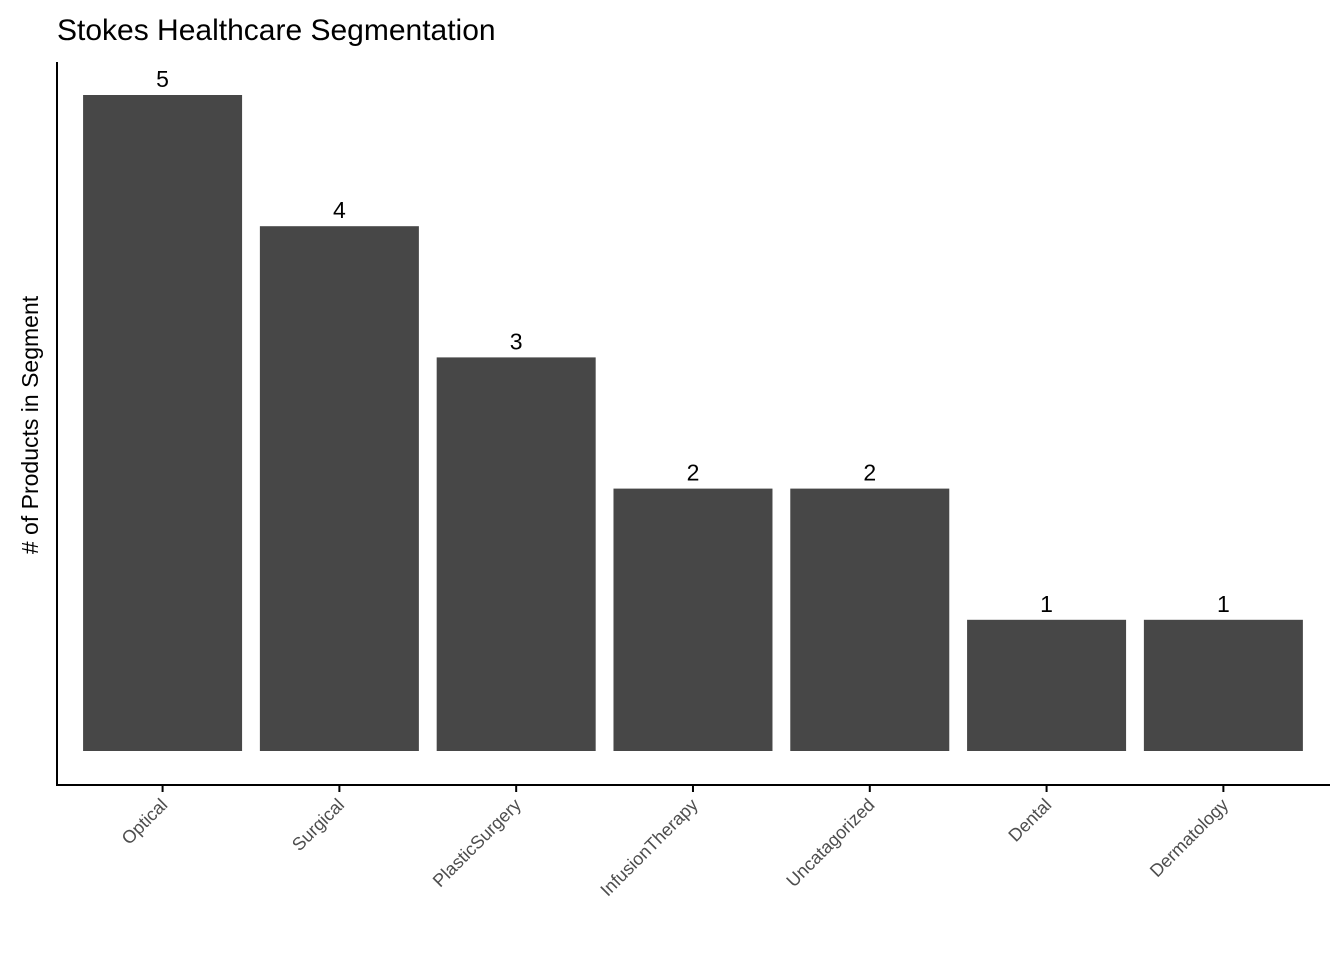 The image size is (1344, 960). I want to click on x-tick-label: Optical, so click(145, 822).